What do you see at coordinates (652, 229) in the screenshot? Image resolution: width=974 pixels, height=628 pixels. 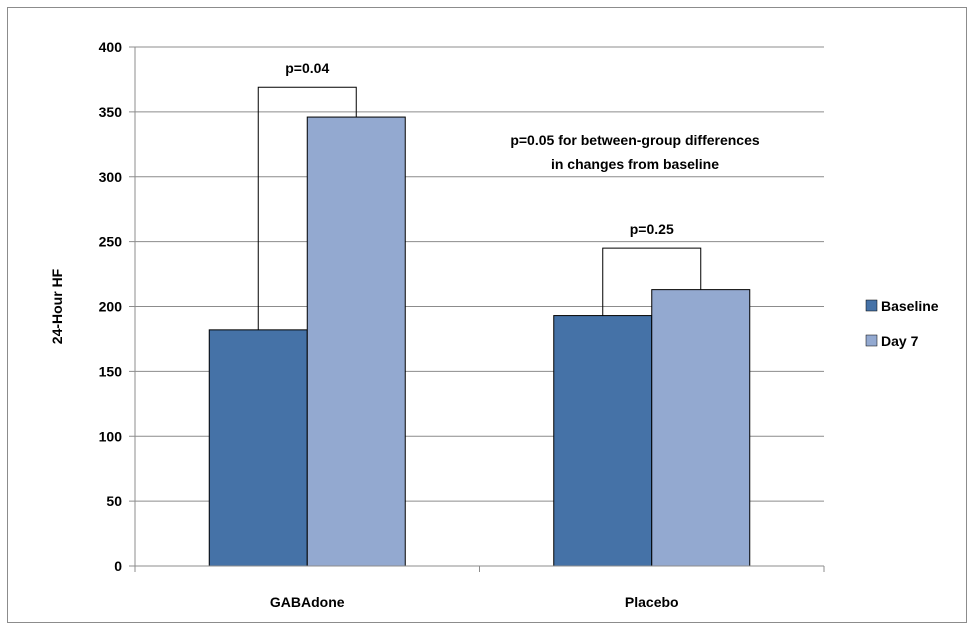 I see `p-value-label: p=0.25` at bounding box center [652, 229].